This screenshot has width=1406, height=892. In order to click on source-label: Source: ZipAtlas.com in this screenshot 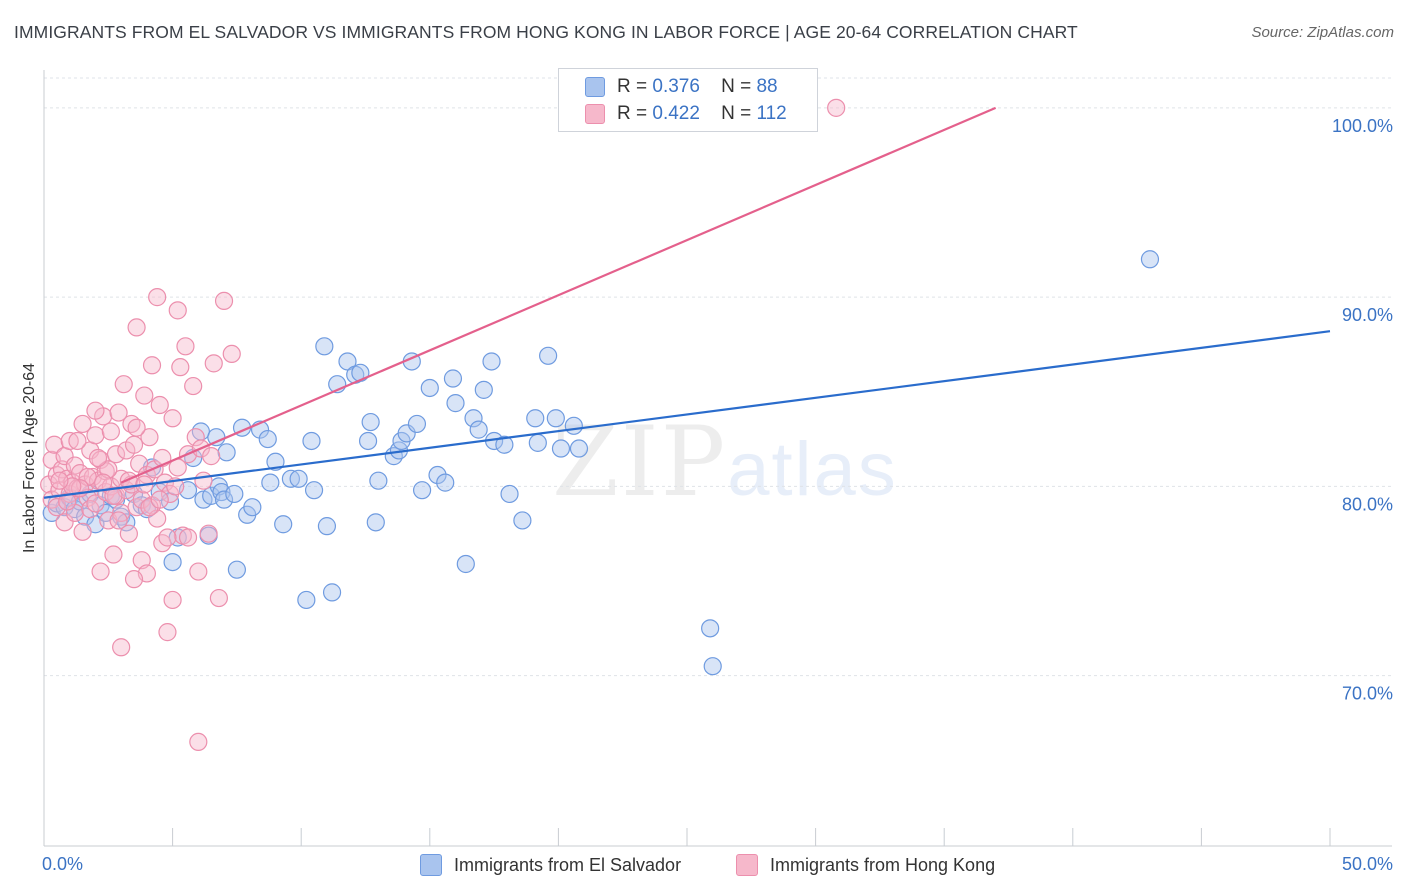, I will do `click(1322, 32)`.